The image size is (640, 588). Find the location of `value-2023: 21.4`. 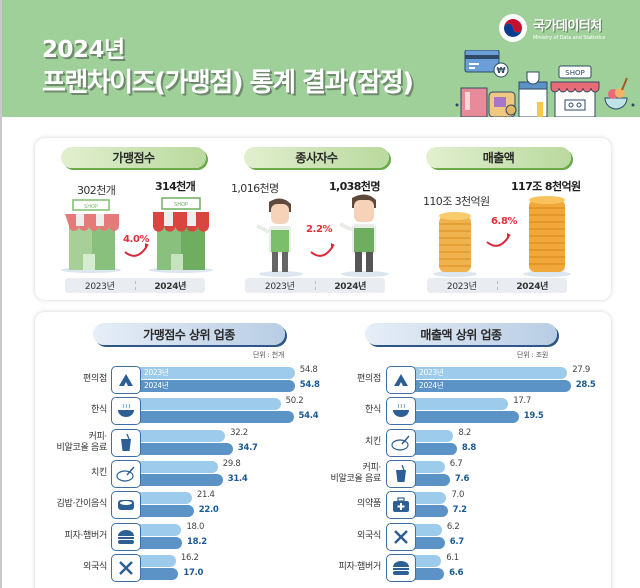

value-2023: 21.4 is located at coordinates (205, 495).